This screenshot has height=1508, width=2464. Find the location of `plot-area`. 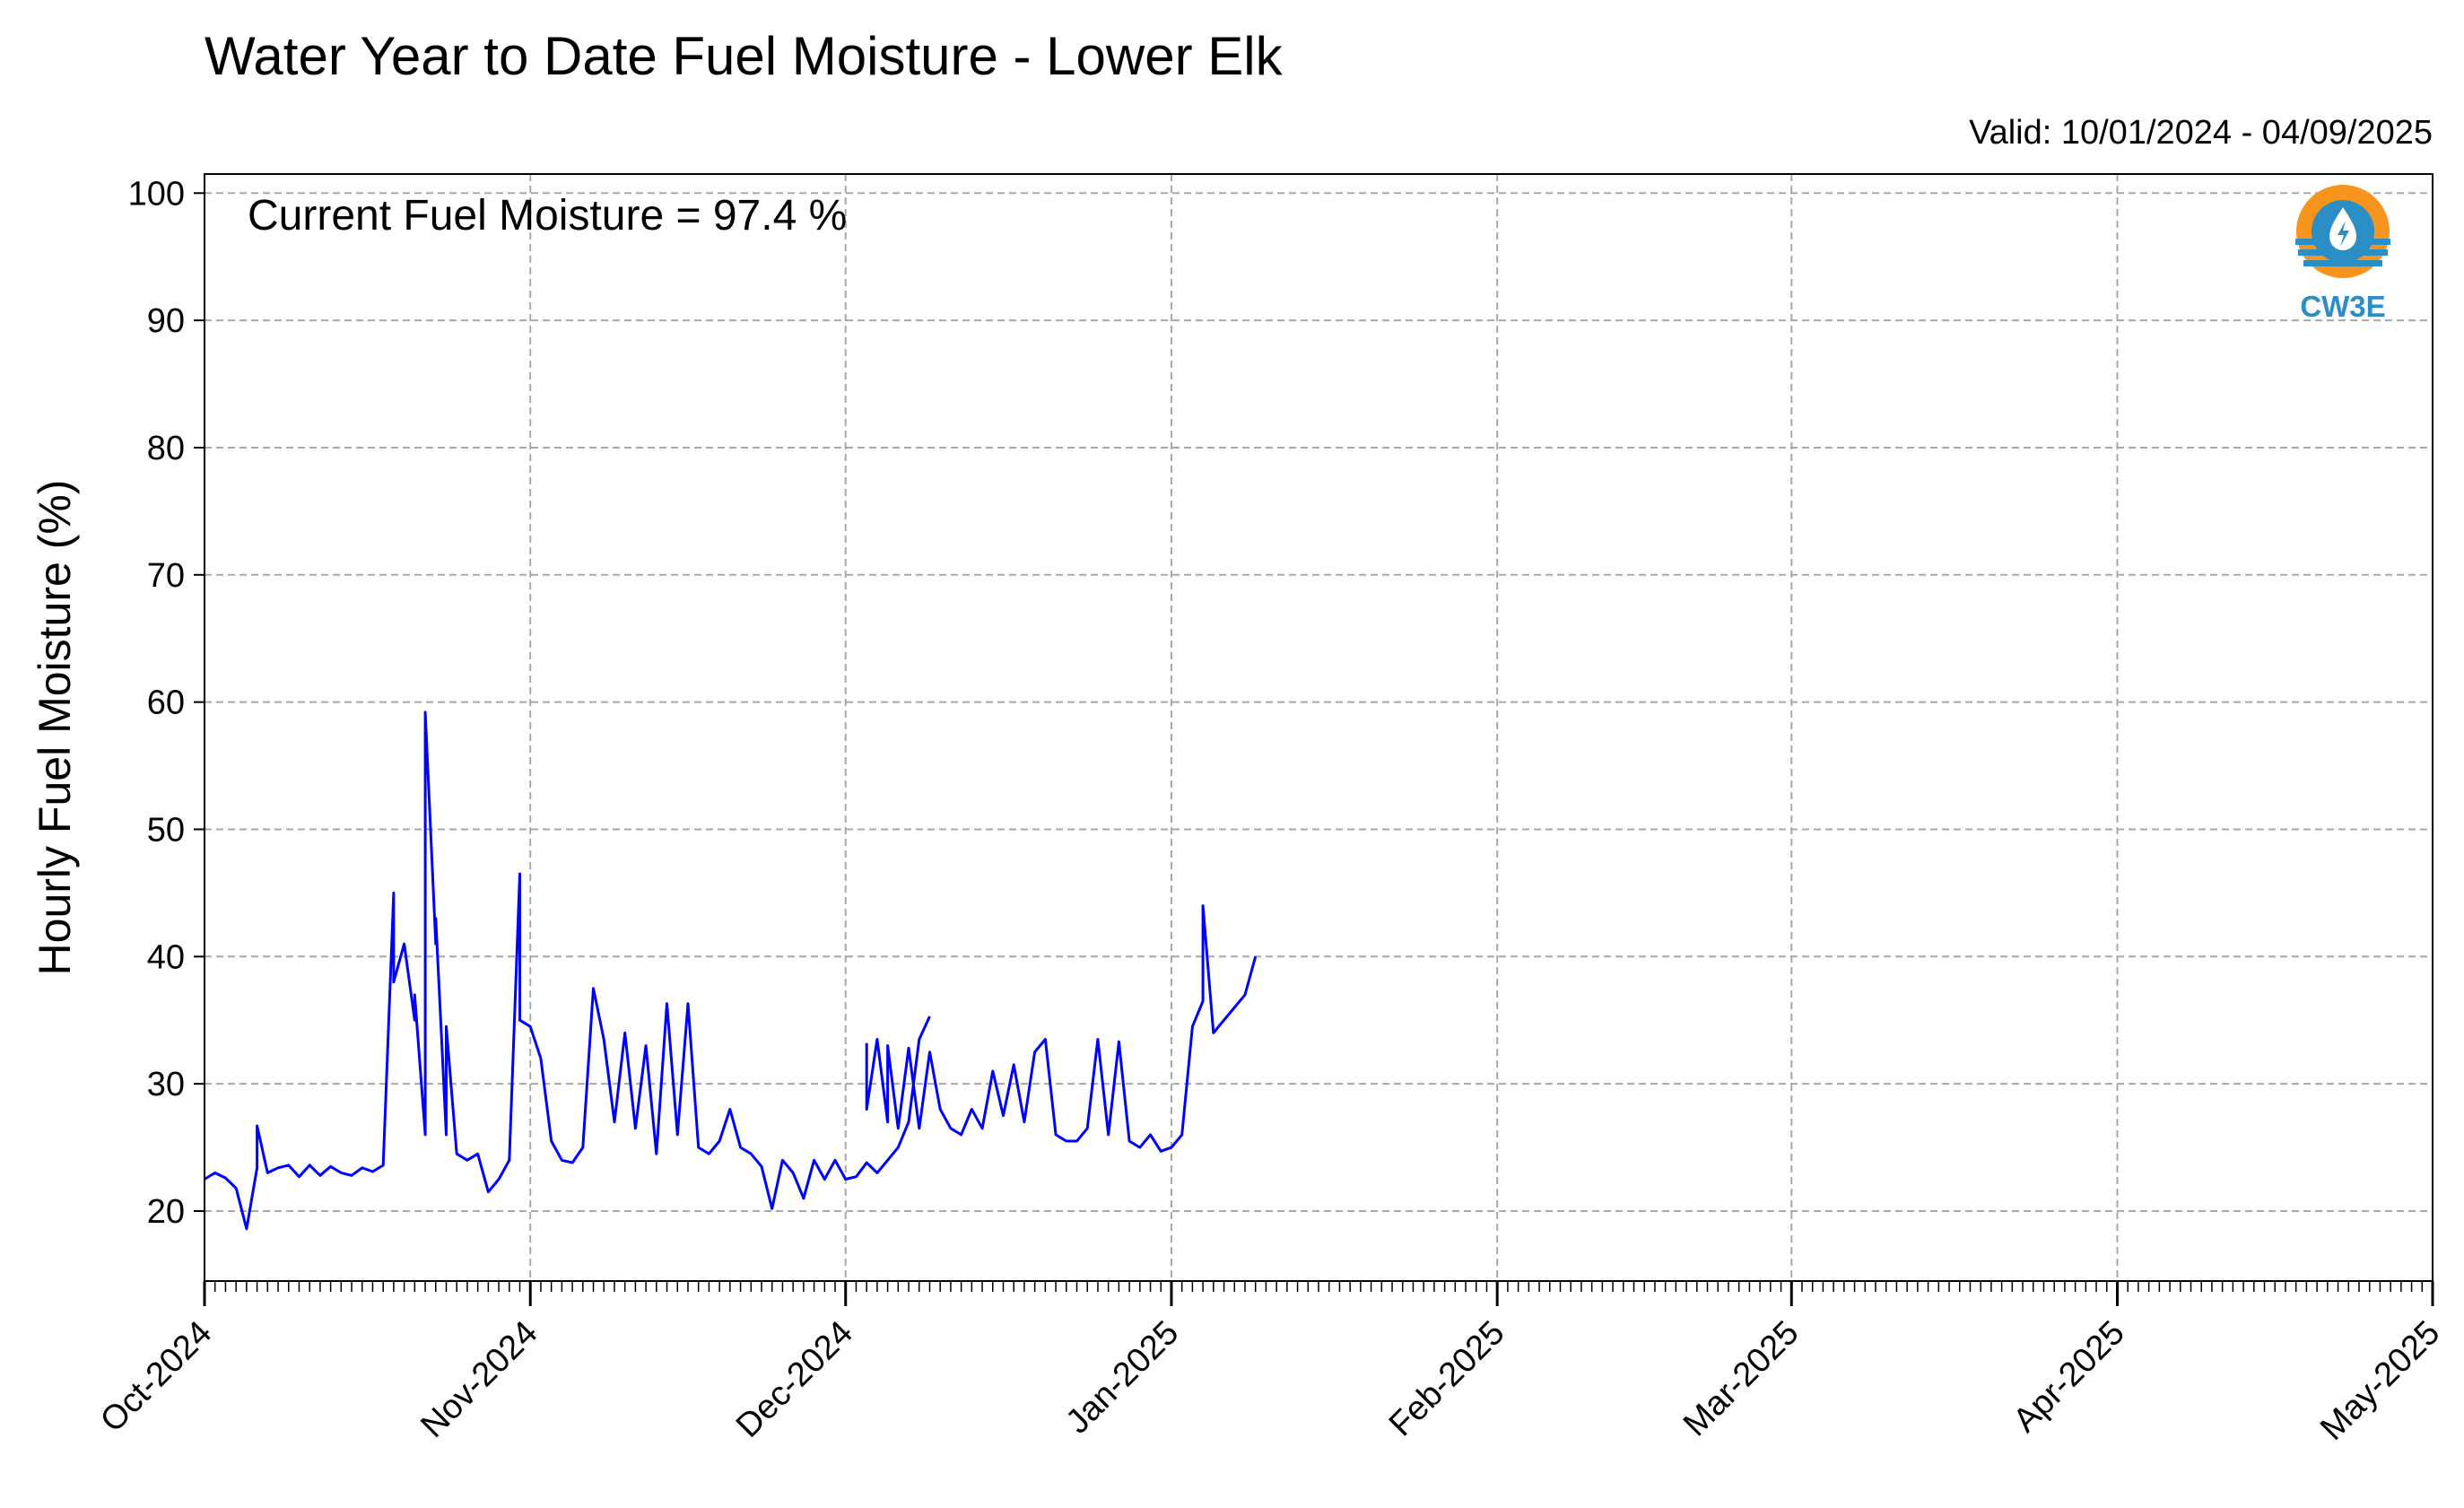

plot-area is located at coordinates (731, 970).